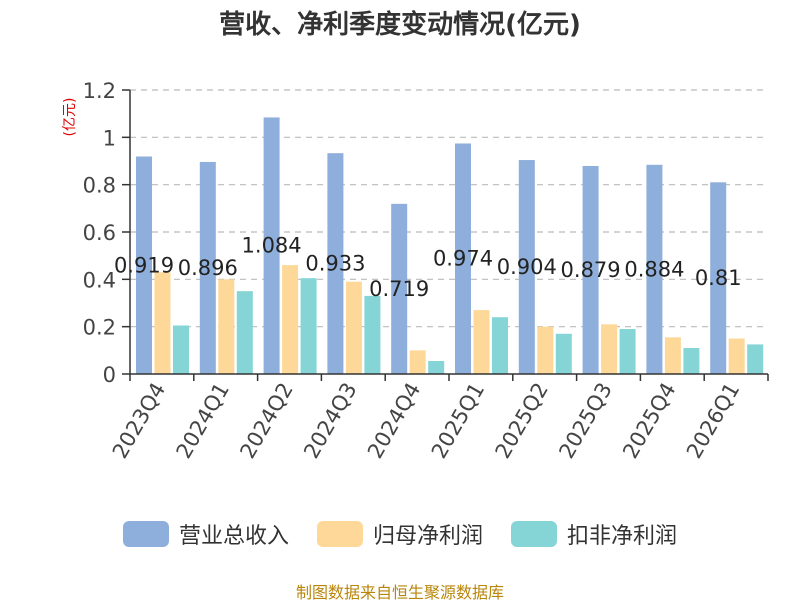  Describe the element at coordinates (649, 421) in the screenshot. I see `x-tick-label: 2025Q4` at that location.